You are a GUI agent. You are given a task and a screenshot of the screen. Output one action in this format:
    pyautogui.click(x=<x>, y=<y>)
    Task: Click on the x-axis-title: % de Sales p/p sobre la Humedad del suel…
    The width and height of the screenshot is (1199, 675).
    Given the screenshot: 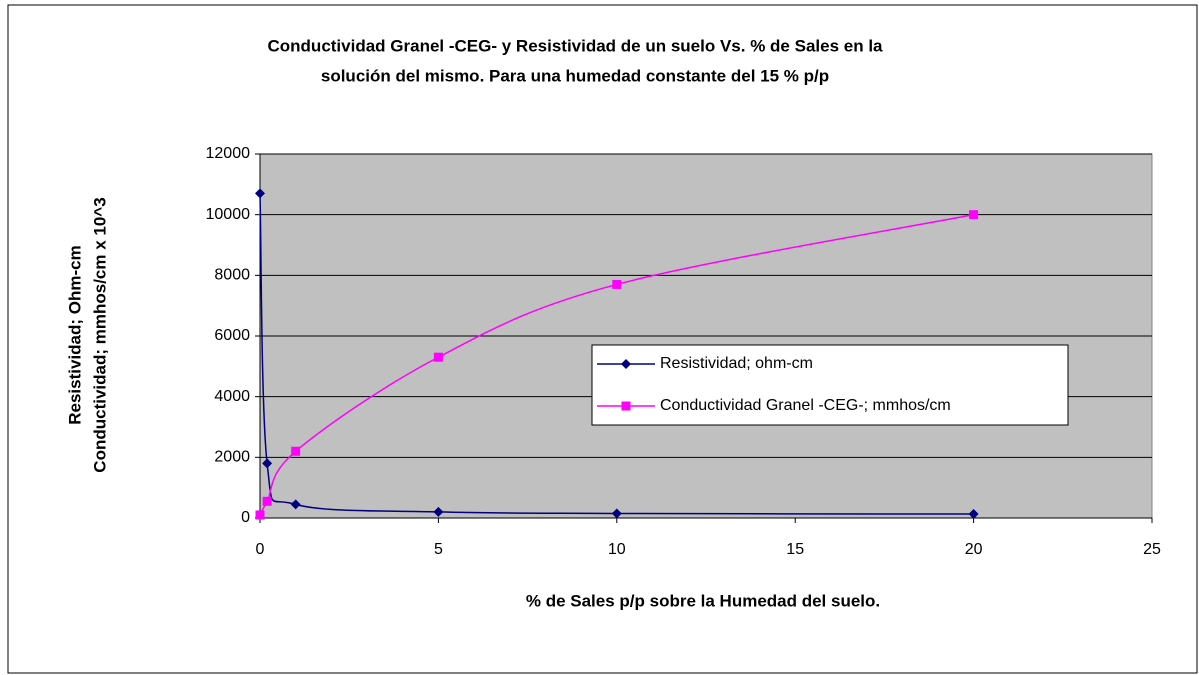 What is the action you would take?
    pyautogui.click(x=703, y=600)
    